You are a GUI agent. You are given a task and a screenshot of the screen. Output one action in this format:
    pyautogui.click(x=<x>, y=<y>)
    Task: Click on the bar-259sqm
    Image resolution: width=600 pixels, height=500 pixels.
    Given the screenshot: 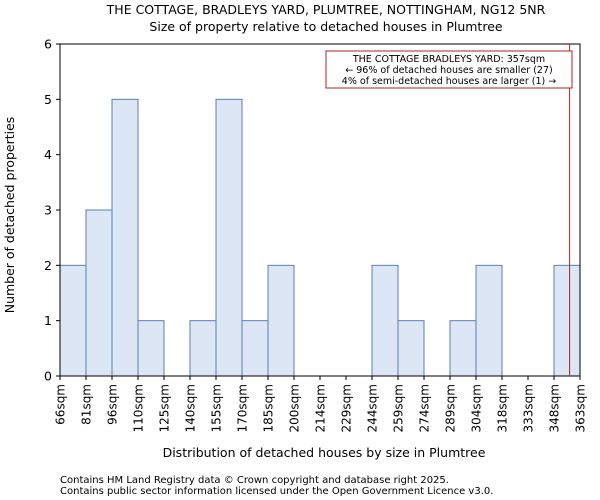 What is the action you would take?
    pyautogui.click(x=411, y=348)
    